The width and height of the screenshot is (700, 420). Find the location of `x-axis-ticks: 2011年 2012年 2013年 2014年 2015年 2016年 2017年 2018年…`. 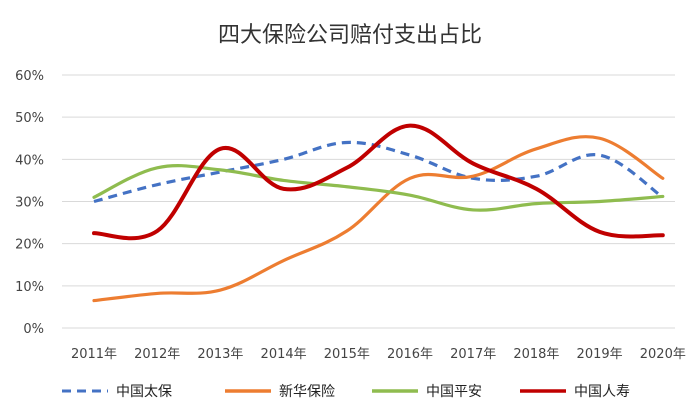

x-axis-ticks: 2011年 2012年 2013年 2014年 2015年 2016年 2017年 2018年… is located at coordinates (378, 354).